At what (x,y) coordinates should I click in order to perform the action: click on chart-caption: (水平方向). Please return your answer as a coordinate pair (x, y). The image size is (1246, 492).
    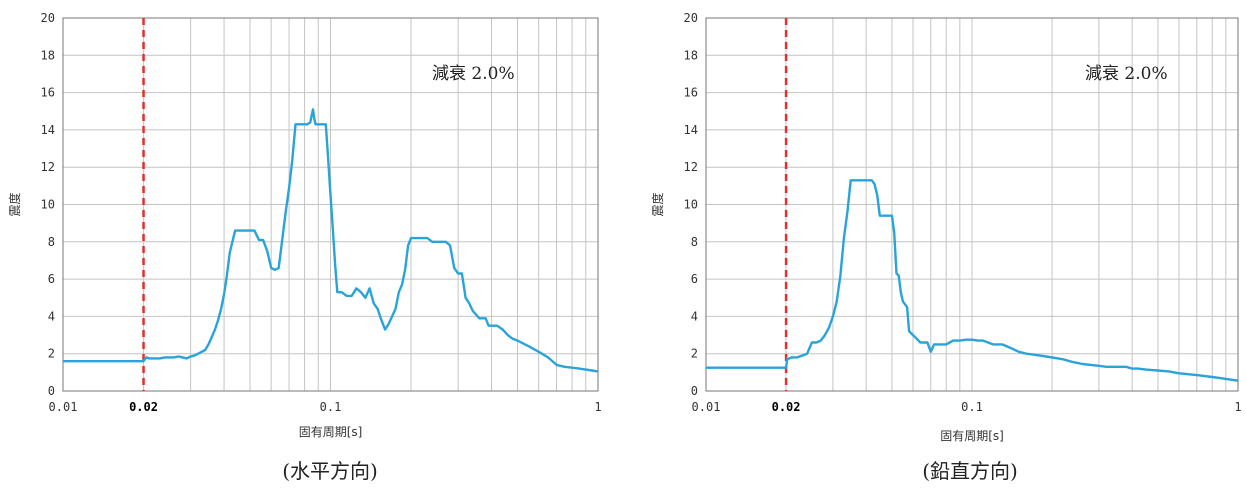
    Looking at the image, I should click on (330, 471).